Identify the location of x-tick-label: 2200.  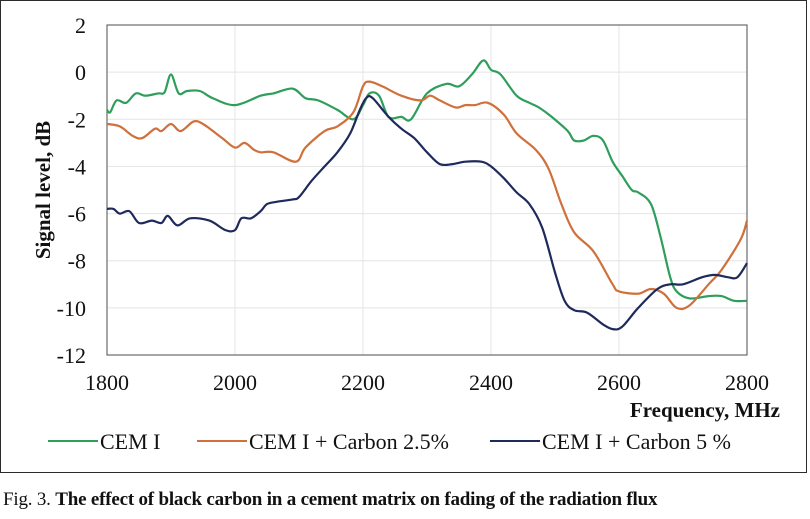
(363, 382).